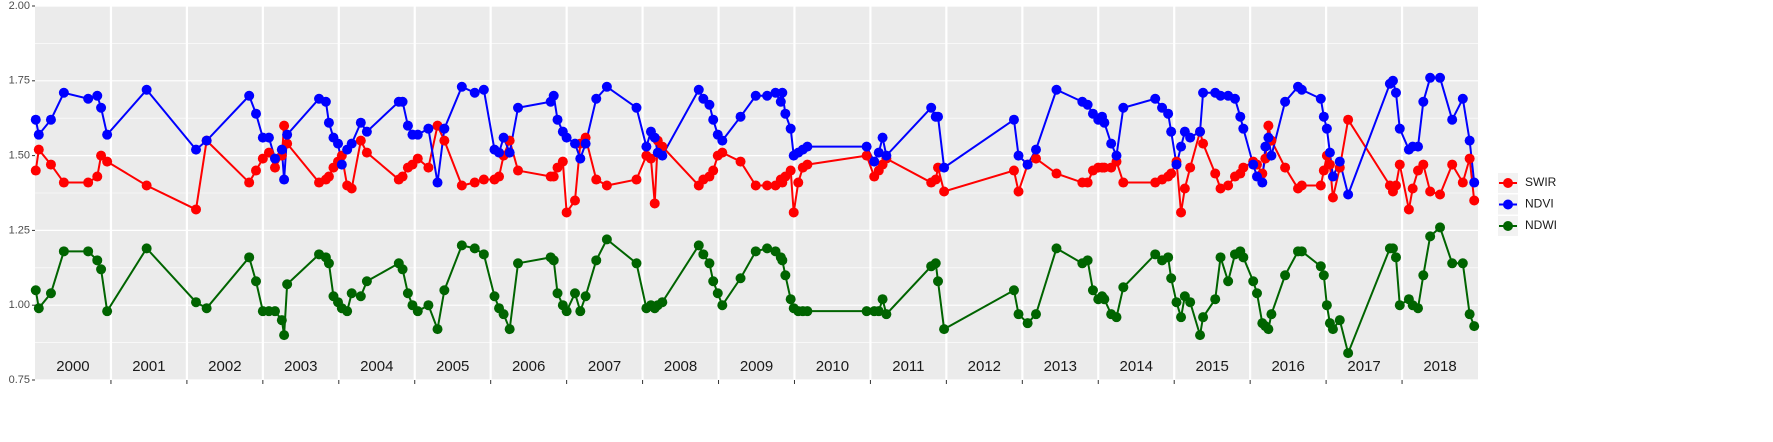  Describe the element at coordinates (148, 366) in the screenshot. I see `year-label: 2001` at that location.